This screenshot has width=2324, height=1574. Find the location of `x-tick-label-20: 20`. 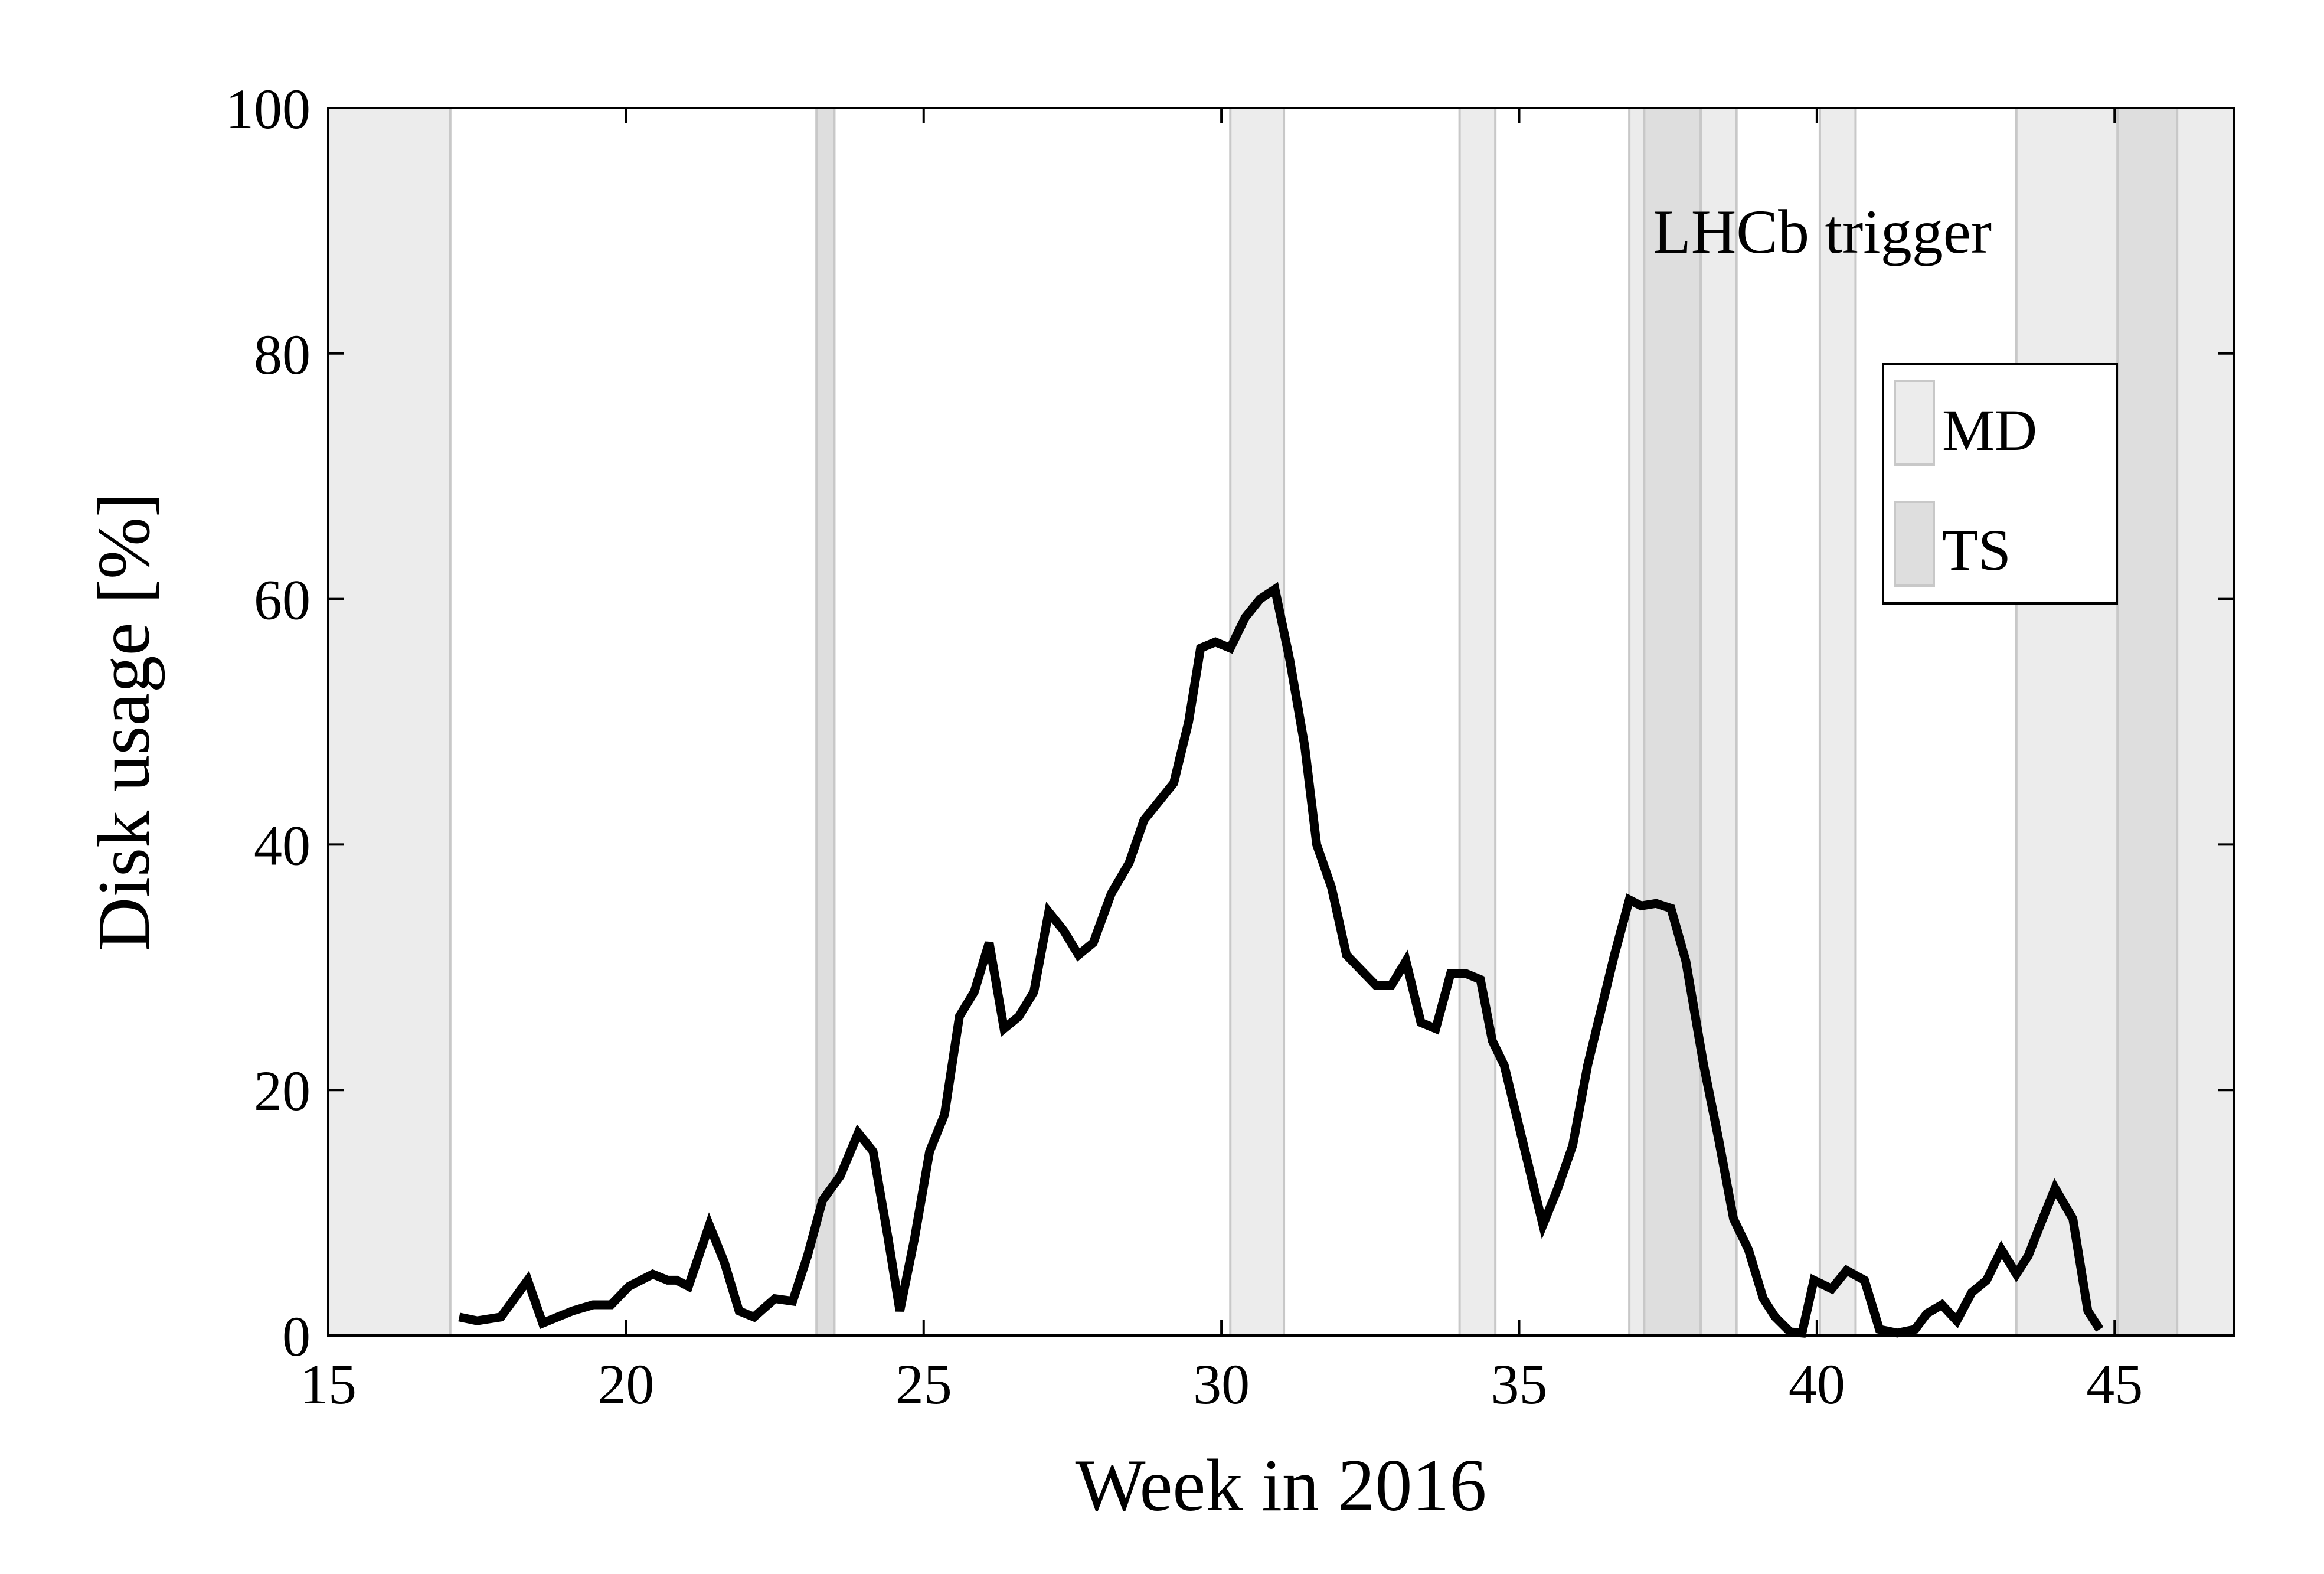

x-tick-label-20: 20 is located at coordinates (625, 1384).